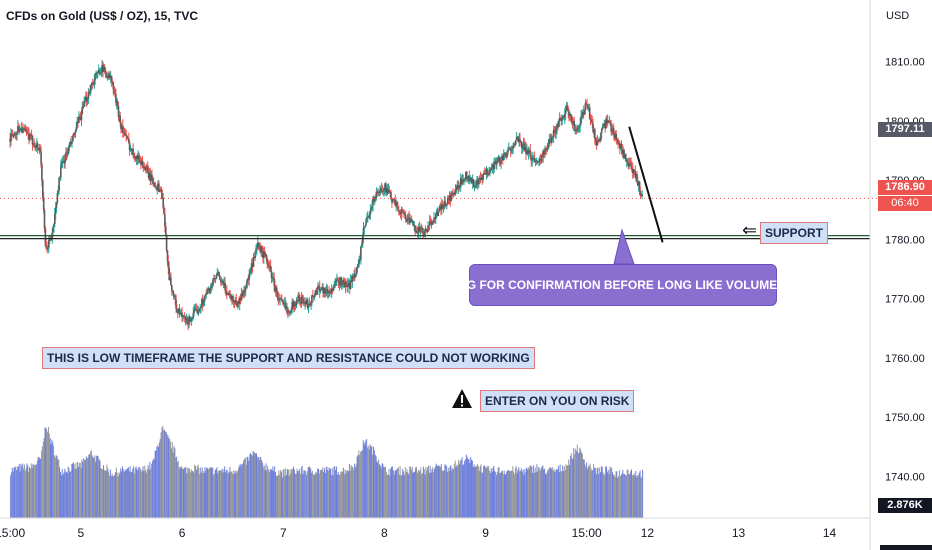 The width and height of the screenshot is (932, 550). Describe the element at coordinates (794, 233) in the screenshot. I see `support-label: SUPPORT` at that location.